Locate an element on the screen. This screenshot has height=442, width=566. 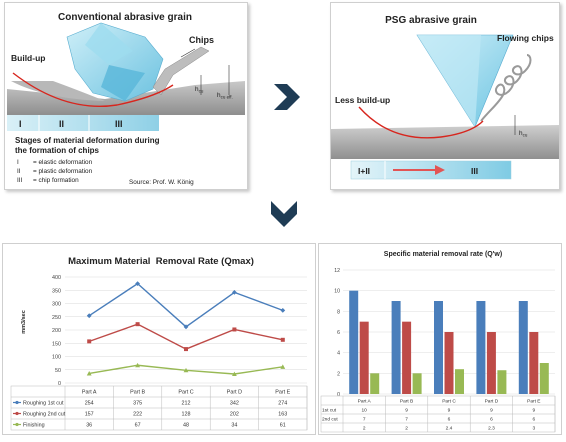
y-tick-label: 2 is located at coordinates (338, 374).